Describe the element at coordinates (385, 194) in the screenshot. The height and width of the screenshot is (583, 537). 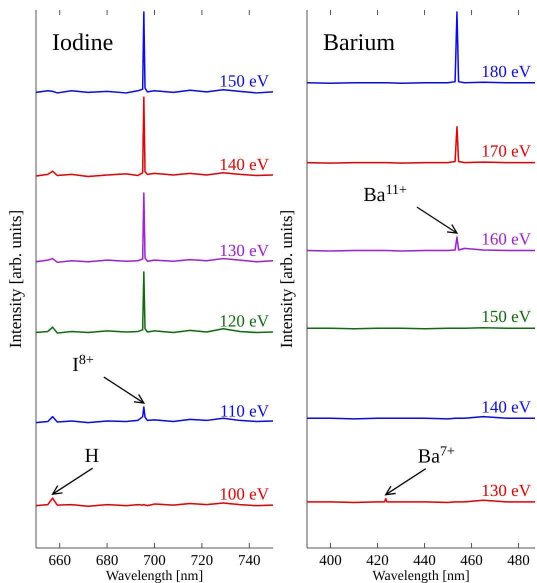
I see `annotation: Ba$^{11+}$` at that location.